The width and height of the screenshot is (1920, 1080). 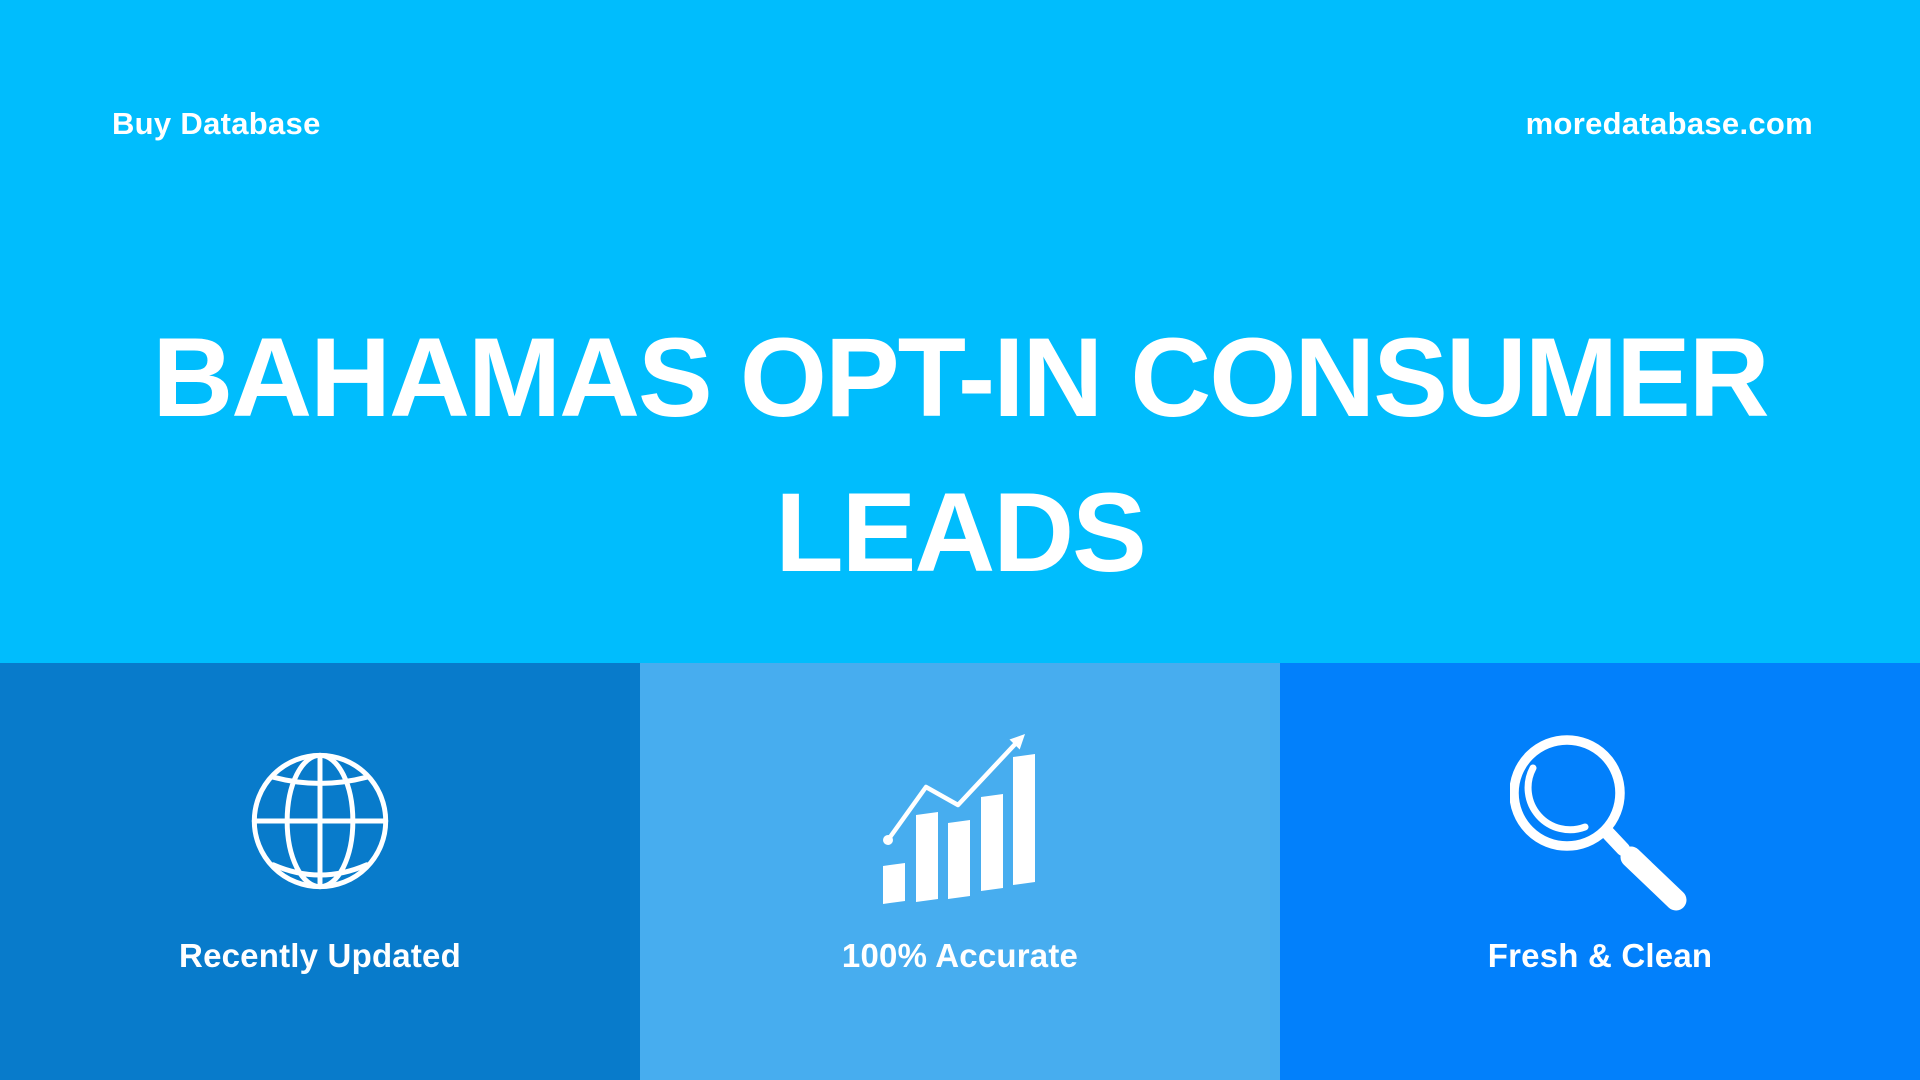 I want to click on feature-label: 100% Accurate, so click(x=960, y=955).